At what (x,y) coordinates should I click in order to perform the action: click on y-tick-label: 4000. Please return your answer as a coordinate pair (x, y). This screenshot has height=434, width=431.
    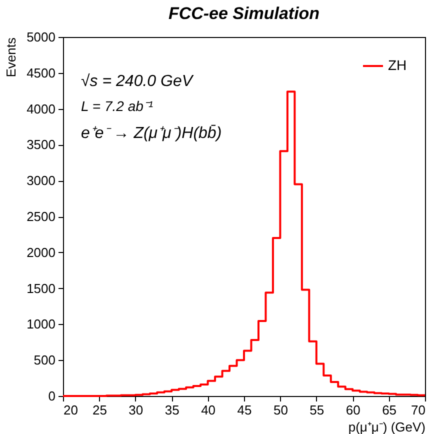
    Looking at the image, I should click on (41, 108).